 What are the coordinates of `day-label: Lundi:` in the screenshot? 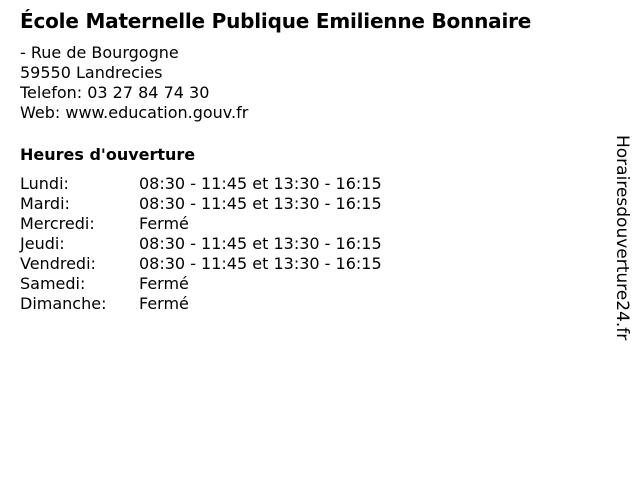 It's located at (44, 183).